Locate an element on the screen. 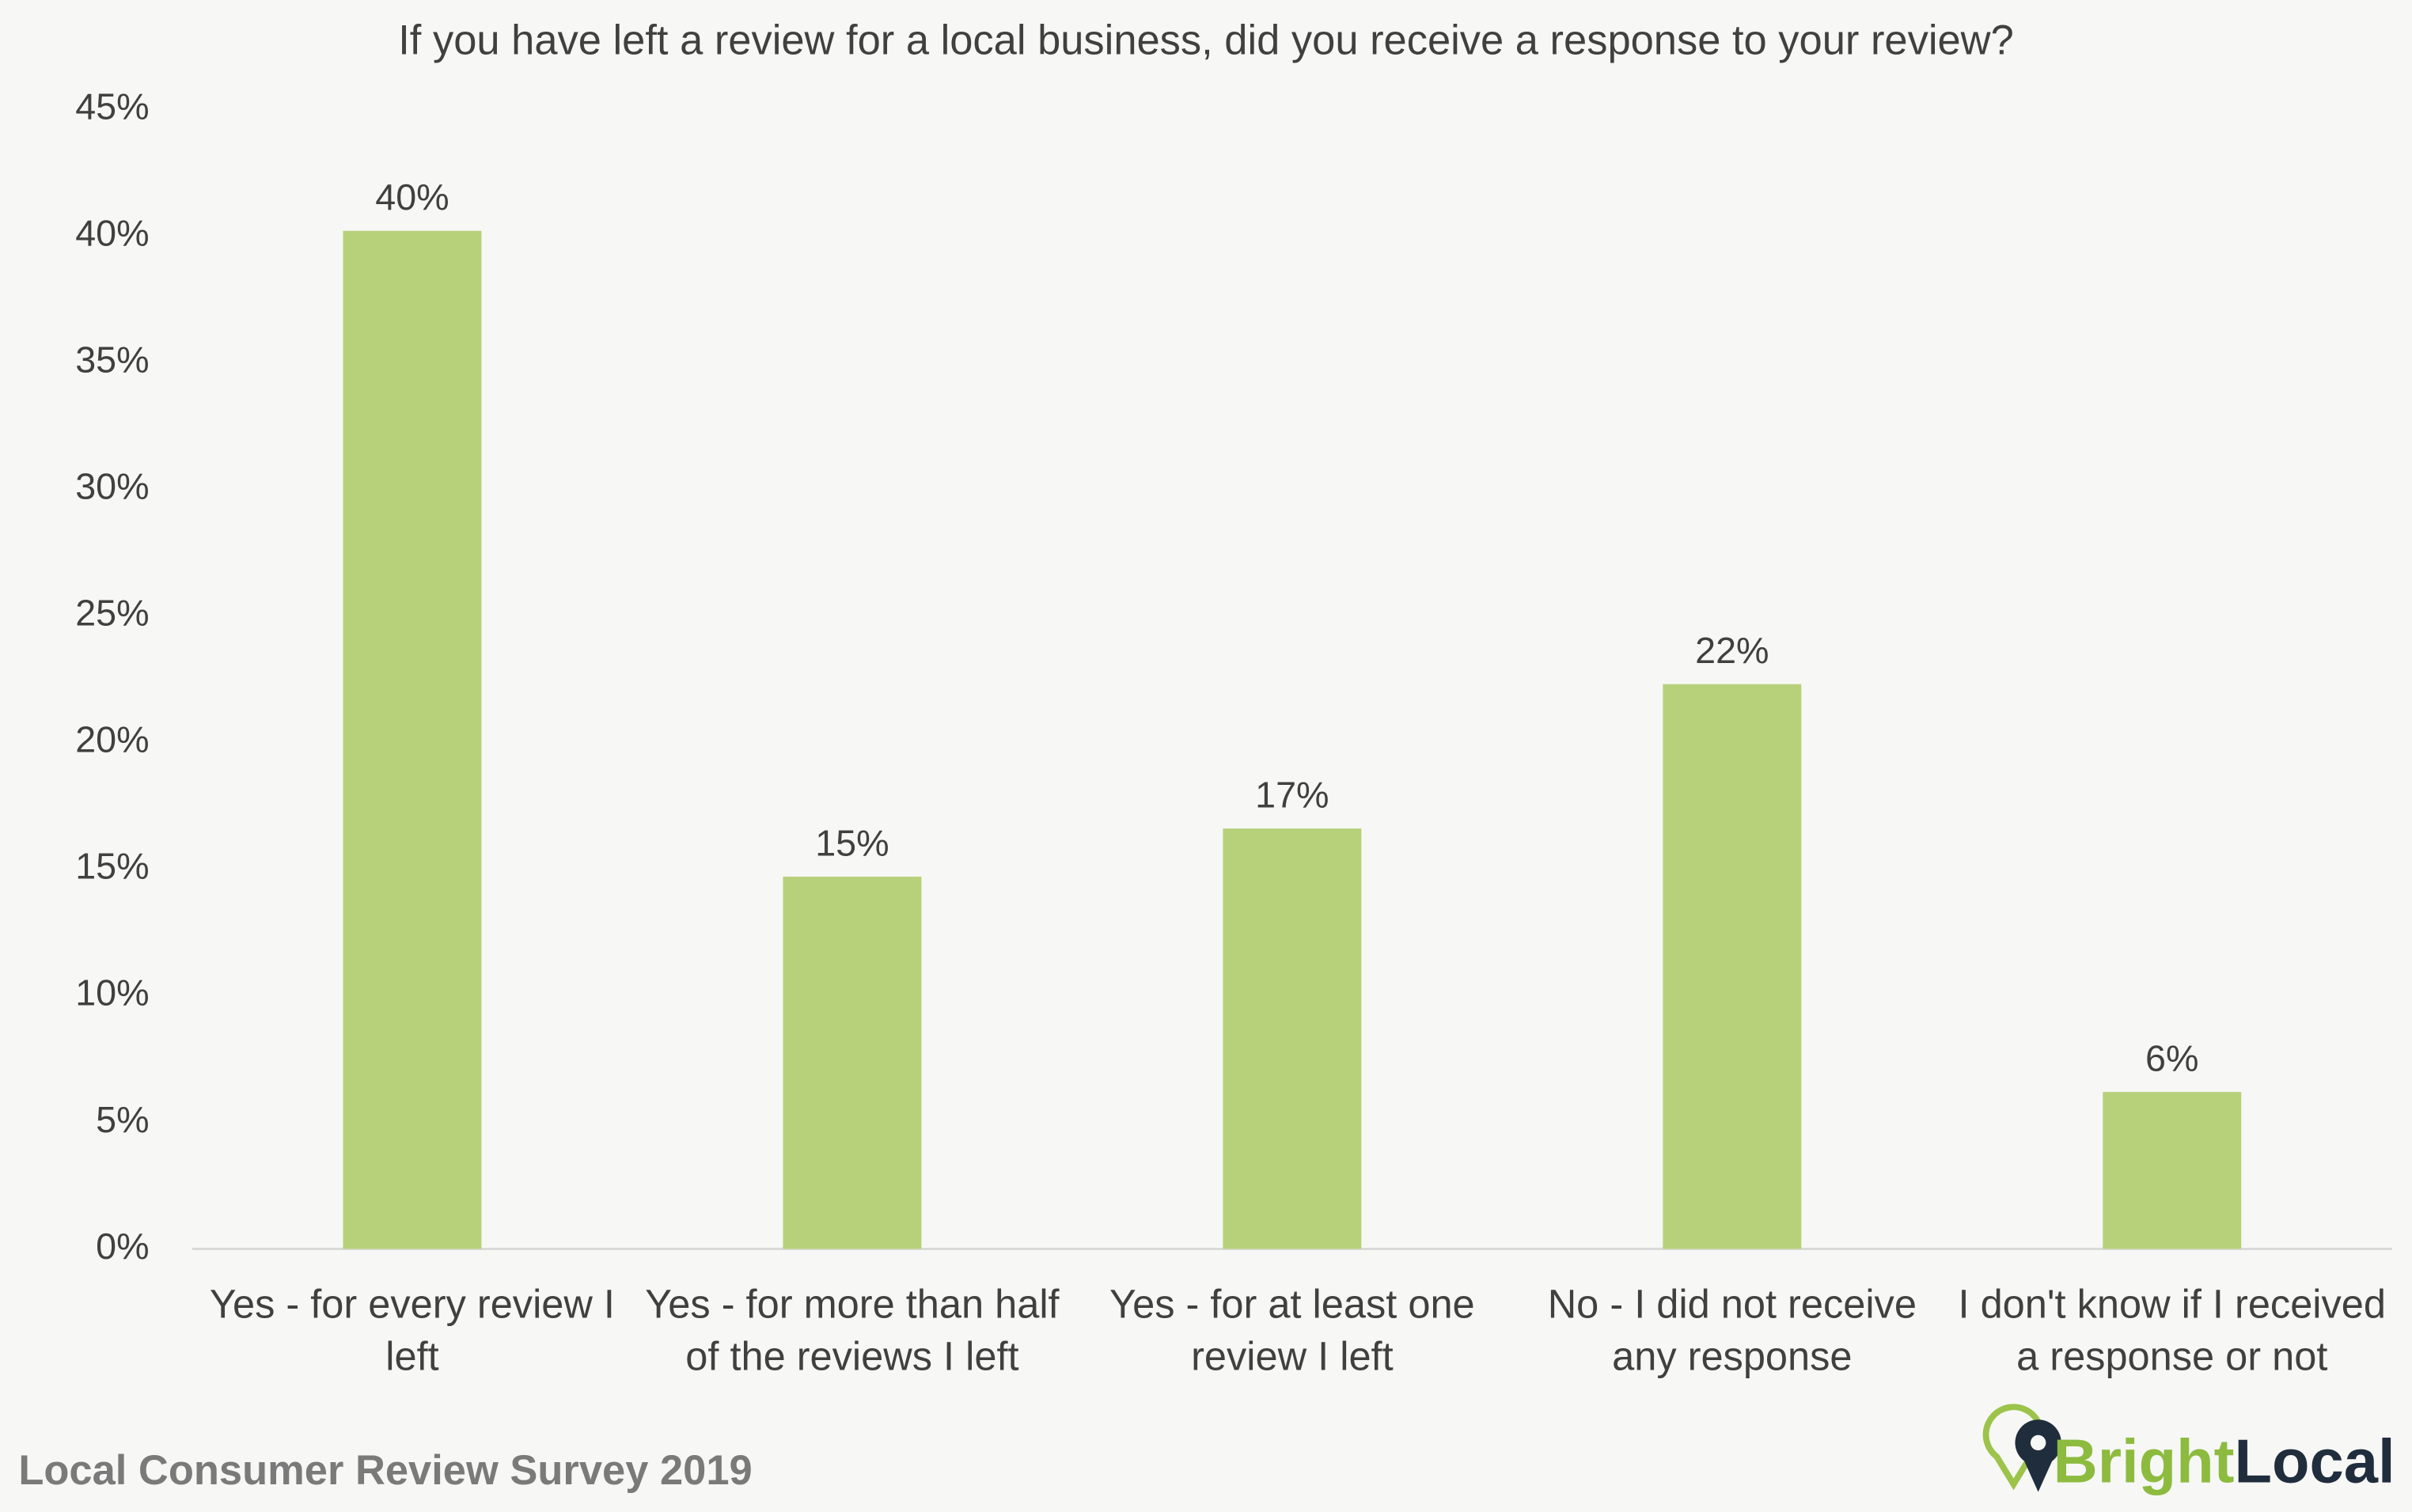 The height and width of the screenshot is (1512, 2412). data-label: 40% is located at coordinates (412, 197).